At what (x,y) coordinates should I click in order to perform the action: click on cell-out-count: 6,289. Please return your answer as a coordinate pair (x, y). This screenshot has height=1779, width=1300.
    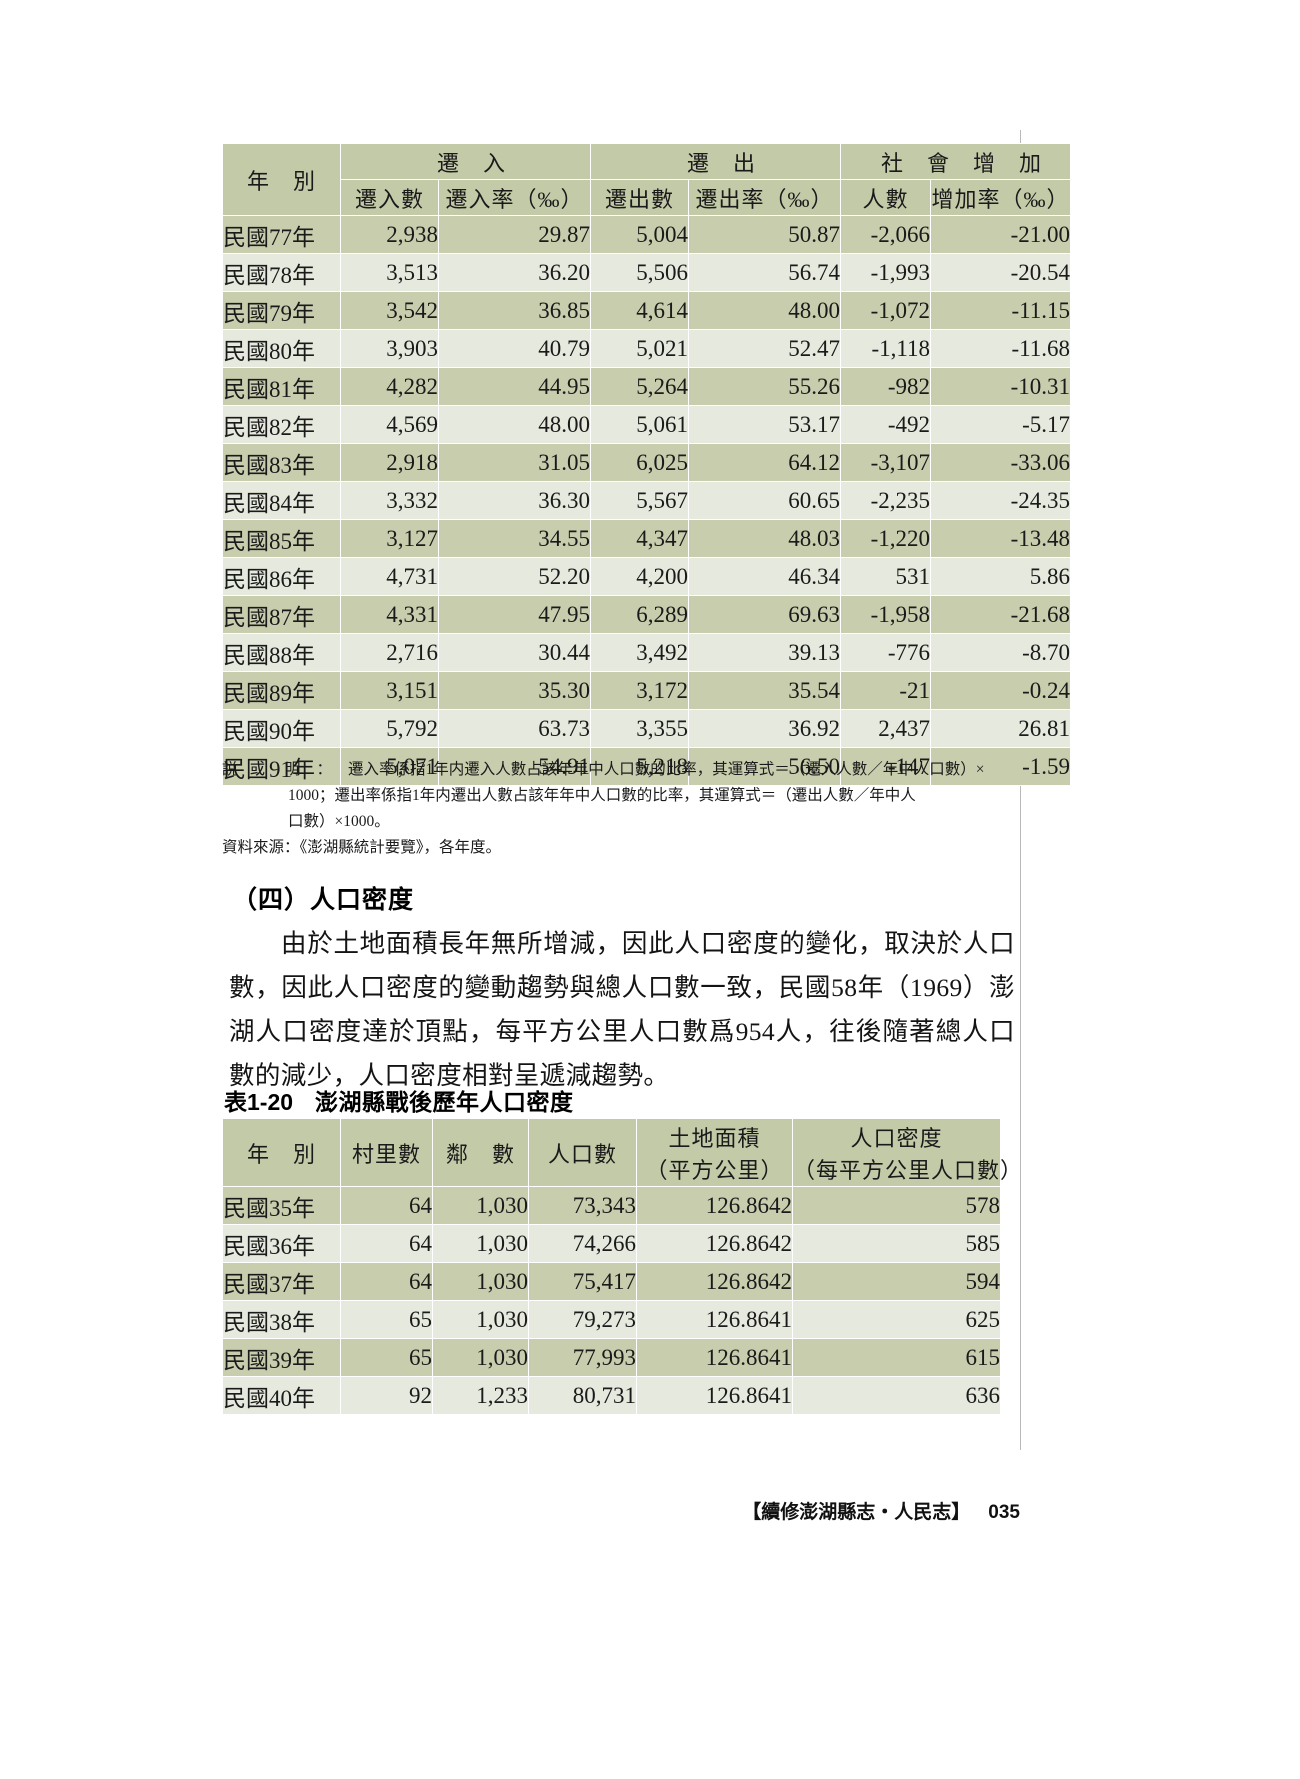
    Looking at the image, I should click on (640, 614).